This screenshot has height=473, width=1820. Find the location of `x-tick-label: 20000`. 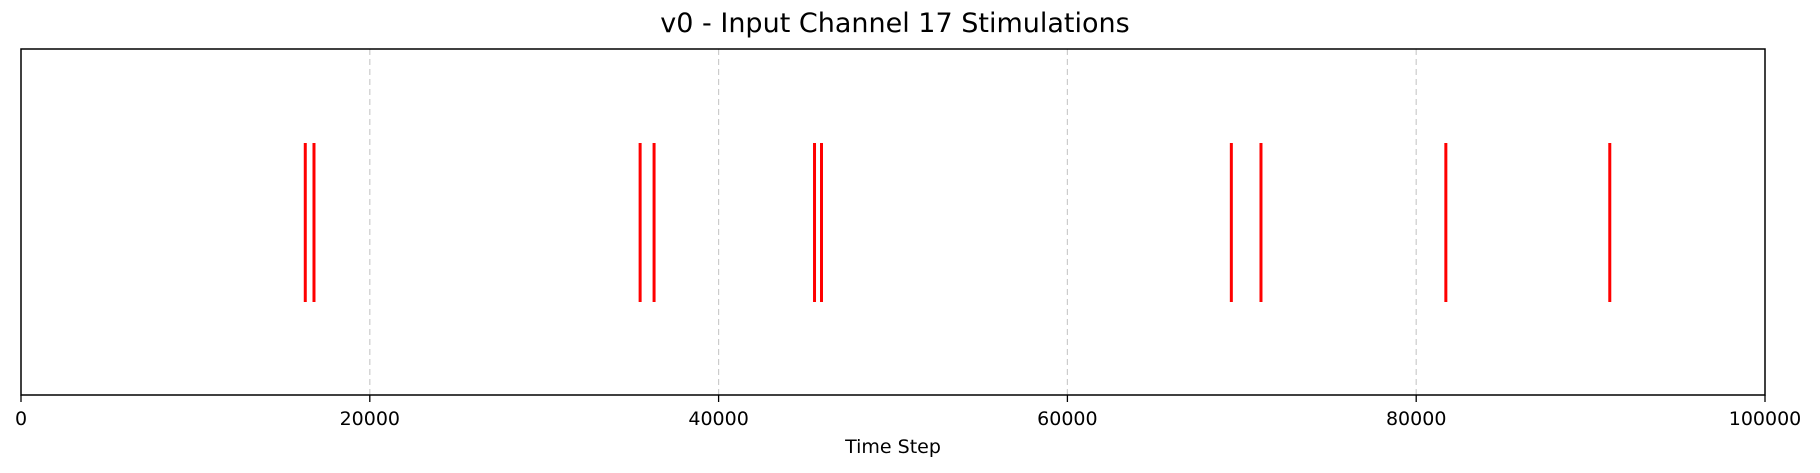

x-tick-label: 20000 is located at coordinates (370, 419).